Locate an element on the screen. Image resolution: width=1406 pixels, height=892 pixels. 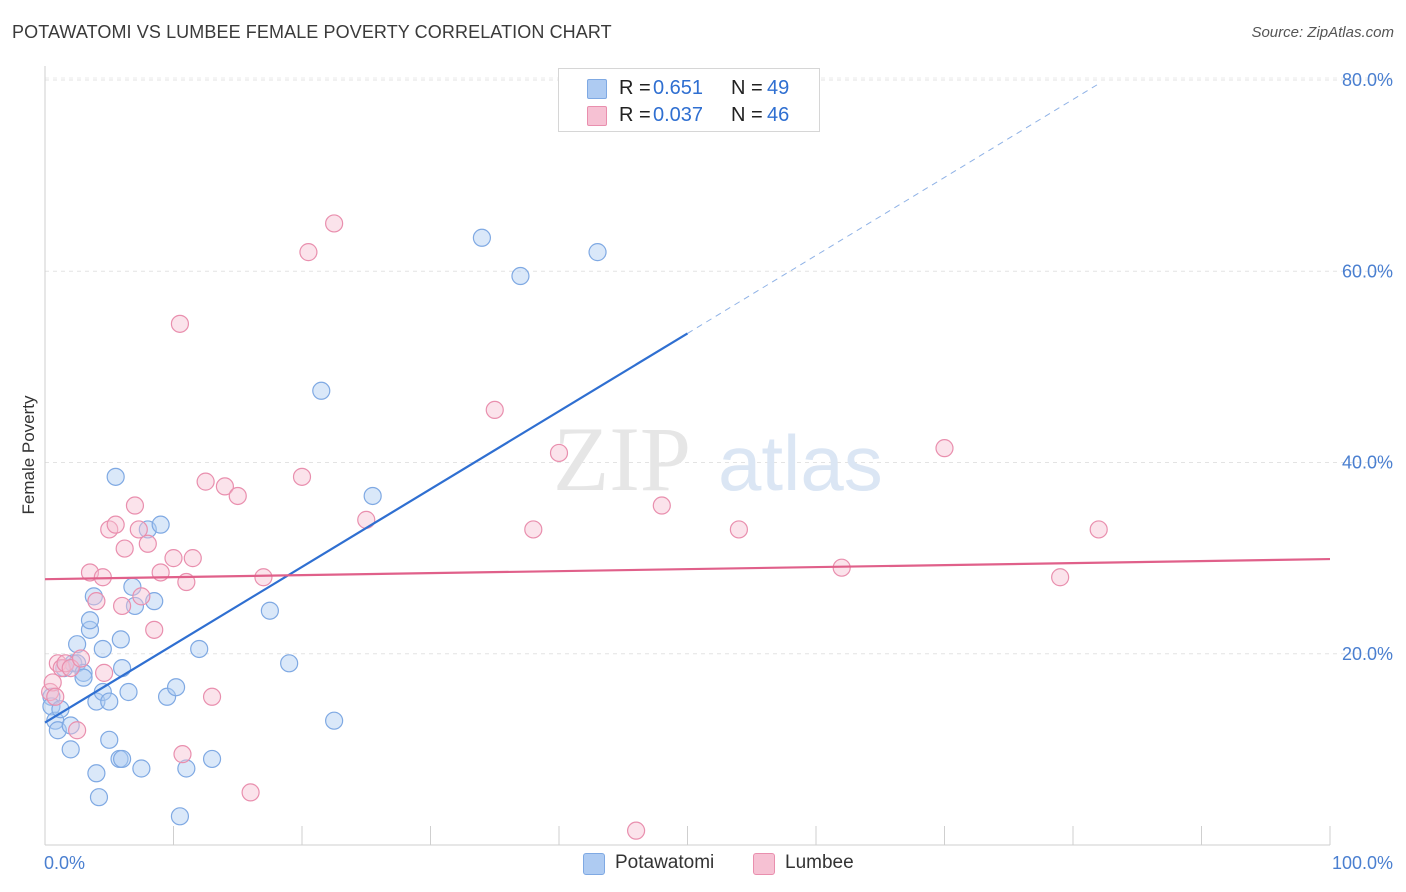
legend-n-value: 49 is located at coordinates (778, 88).